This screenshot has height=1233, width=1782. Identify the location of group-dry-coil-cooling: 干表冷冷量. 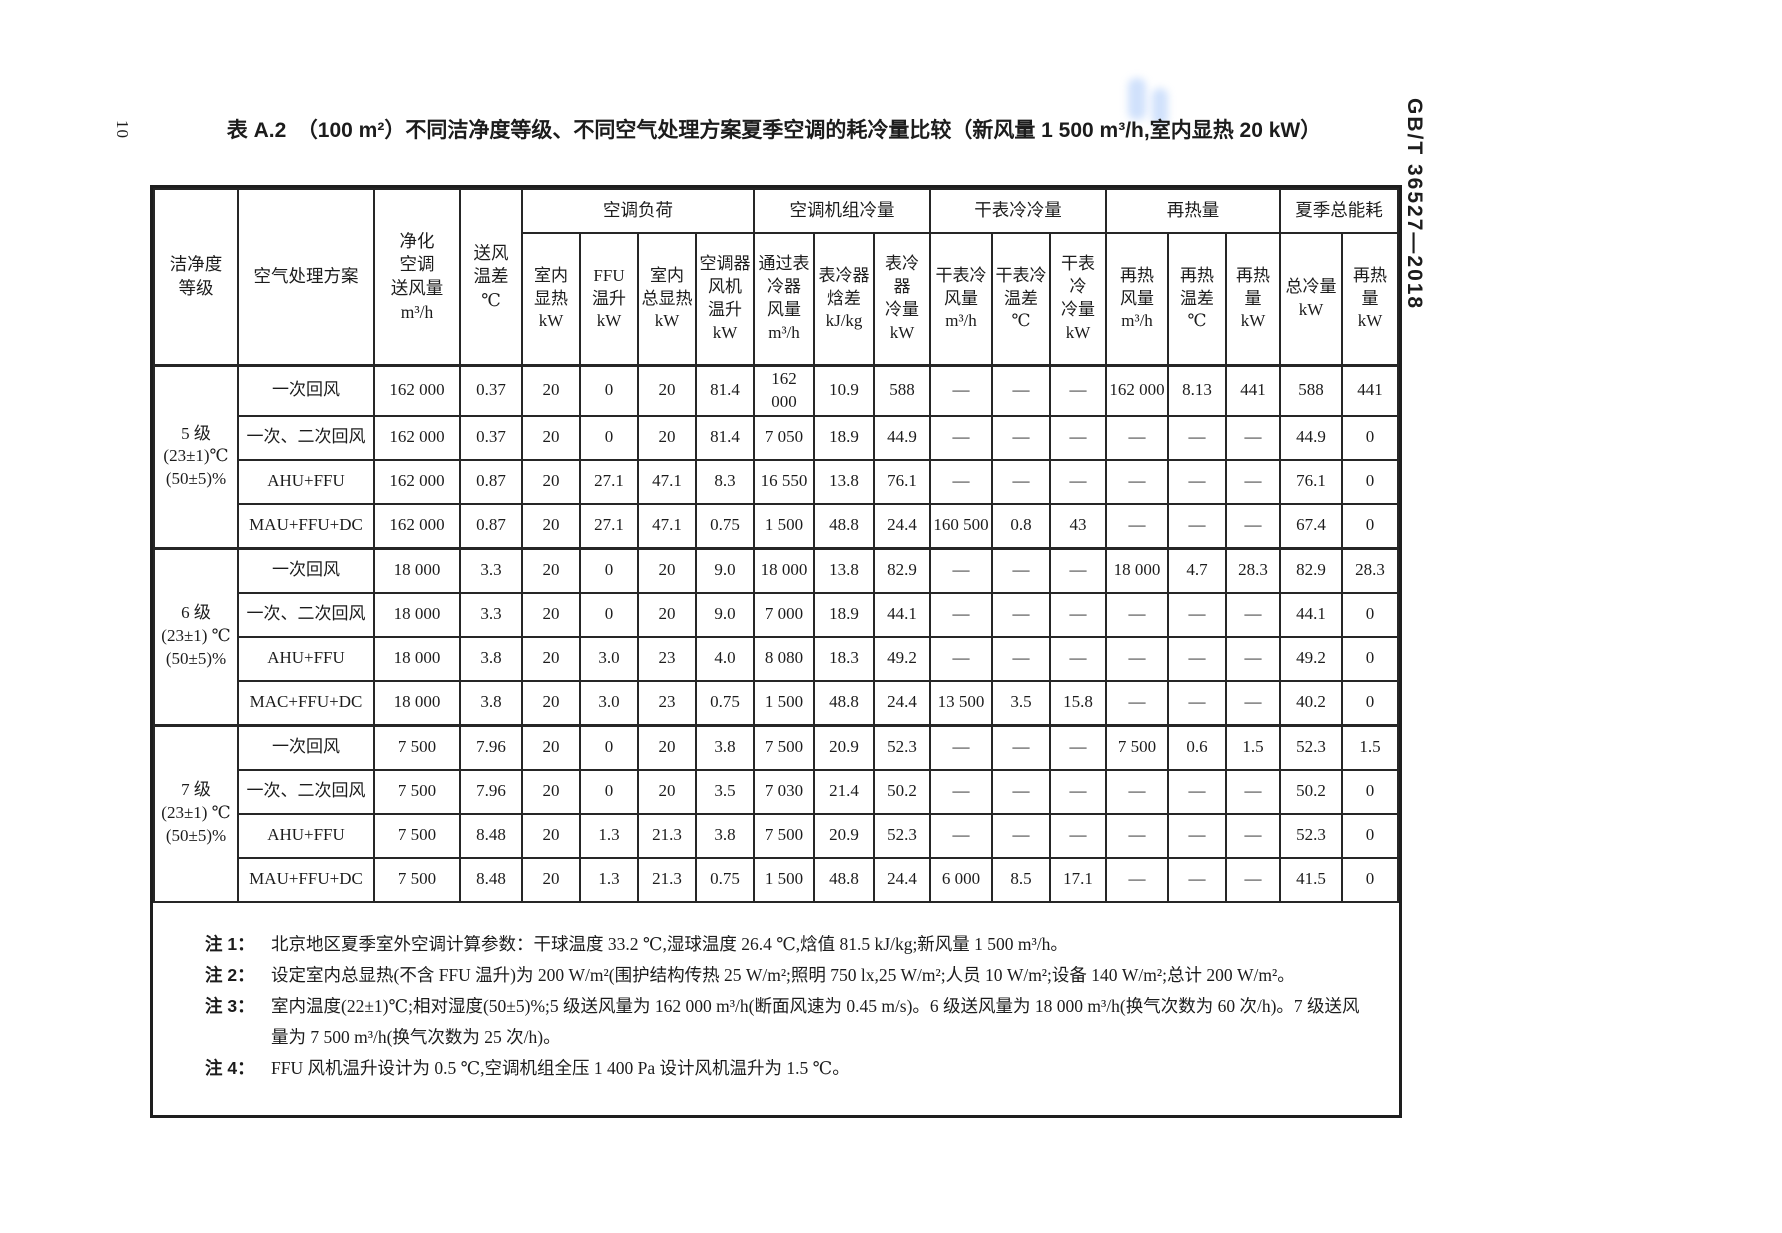
(1018, 211).